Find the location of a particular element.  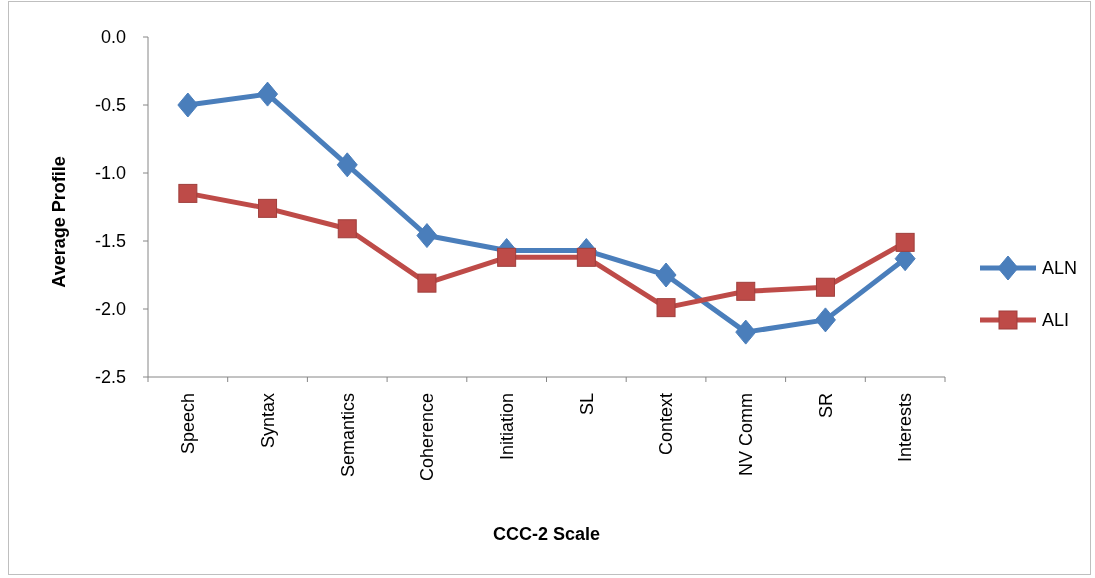

x-tick-label: SR is located at coordinates (825, 406).